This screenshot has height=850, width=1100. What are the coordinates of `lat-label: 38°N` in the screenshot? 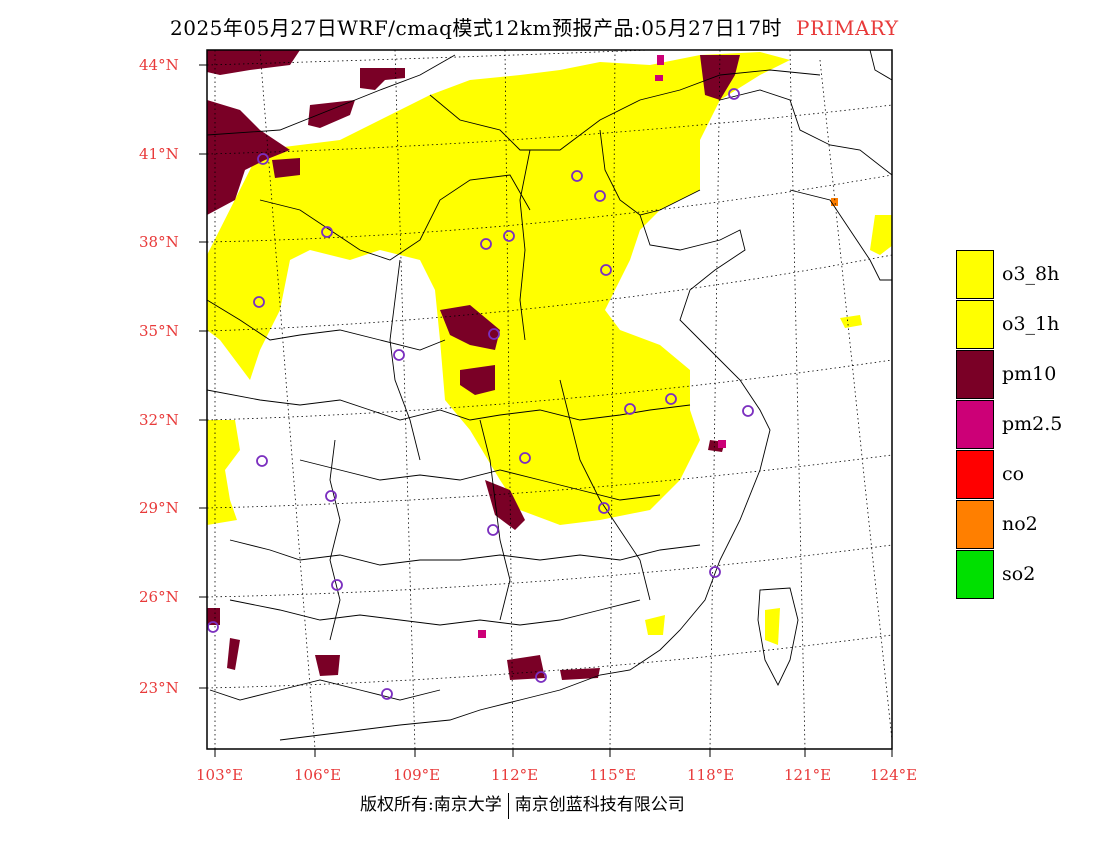 It's located at (159, 242).